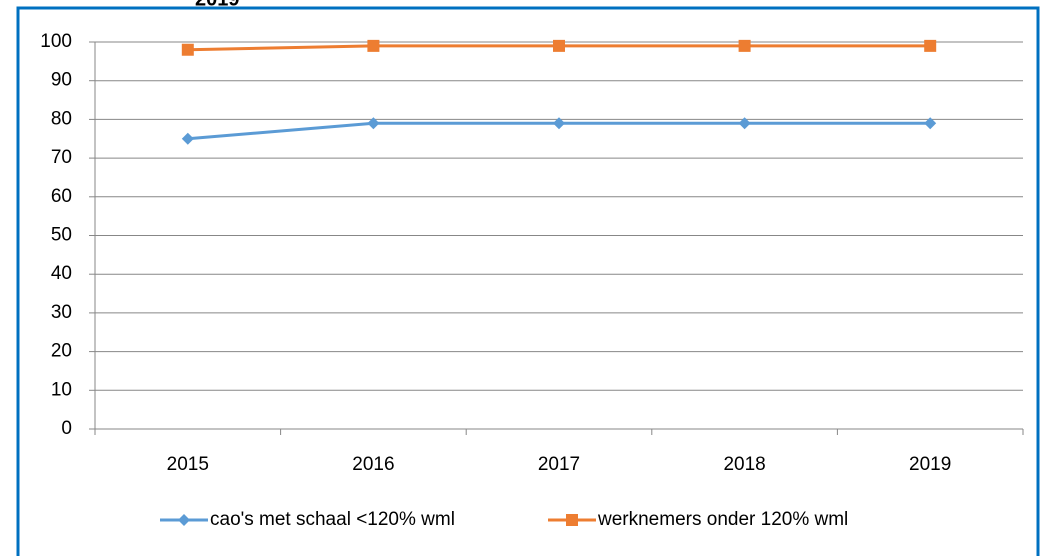 This screenshot has width=1040, height=556. What do you see at coordinates (188, 464) in the screenshot?
I see `x-tick-label: 2015` at bounding box center [188, 464].